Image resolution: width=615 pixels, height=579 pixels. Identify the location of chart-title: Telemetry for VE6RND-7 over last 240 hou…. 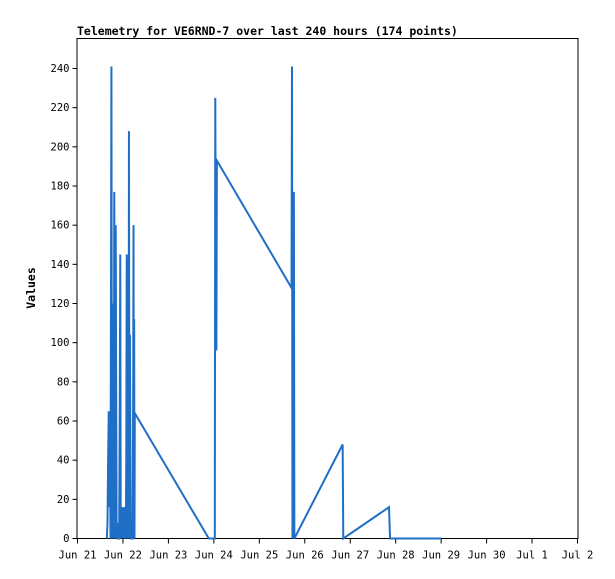
(267, 31).